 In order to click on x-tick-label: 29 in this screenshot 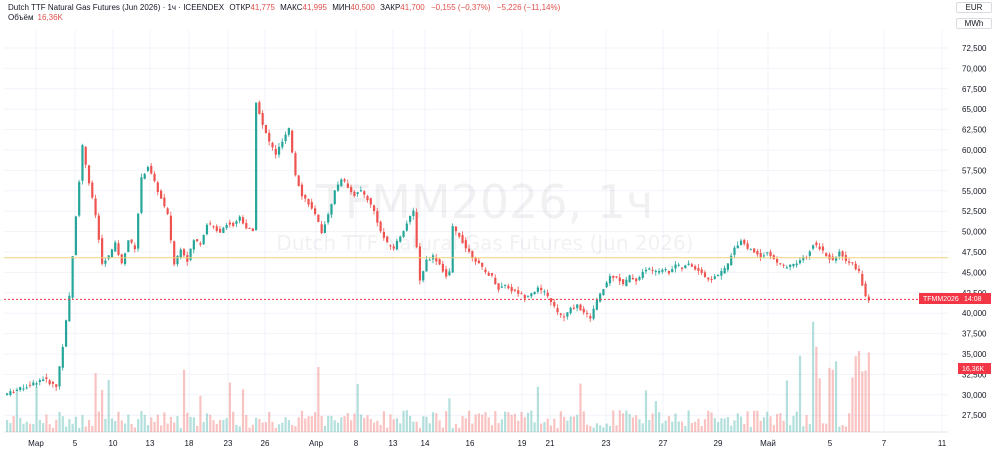, I will do `click(718, 443)`.